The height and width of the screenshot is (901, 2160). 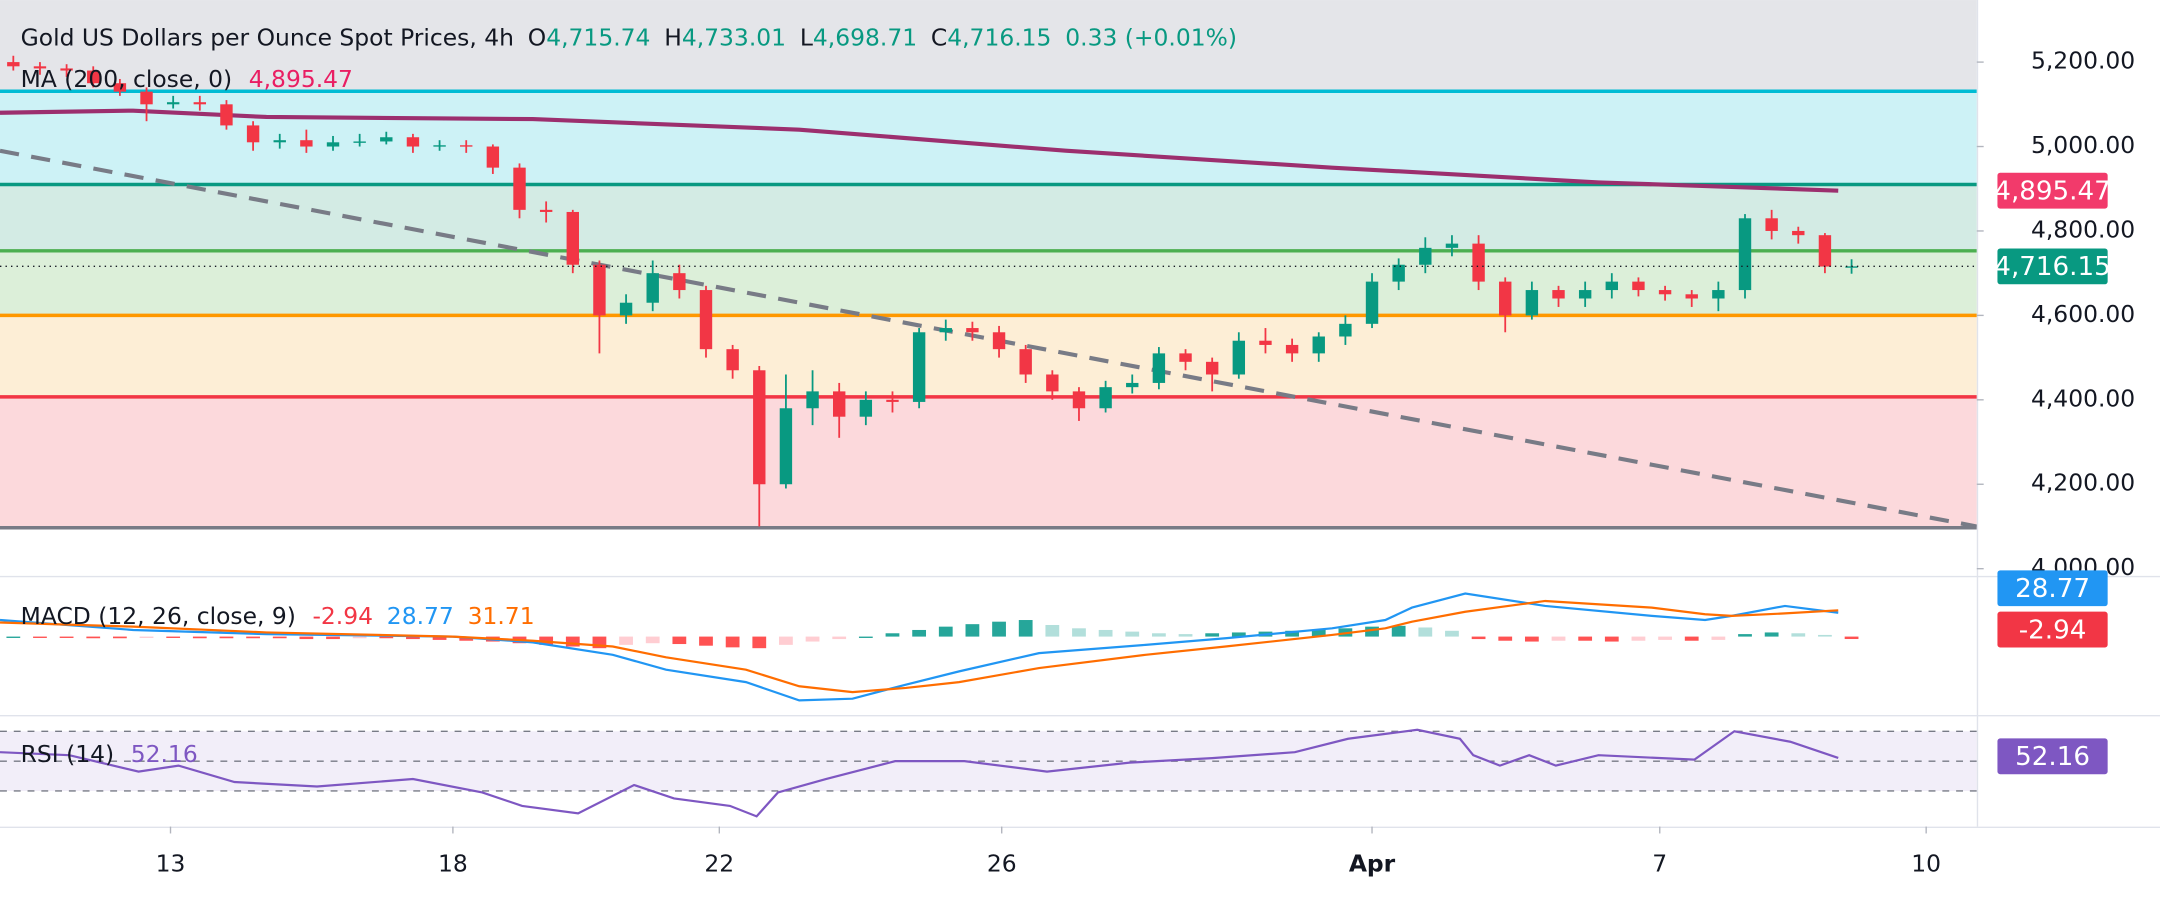 What do you see at coordinates (2052, 190) in the screenshot?
I see `ma-badge-bg` at bounding box center [2052, 190].